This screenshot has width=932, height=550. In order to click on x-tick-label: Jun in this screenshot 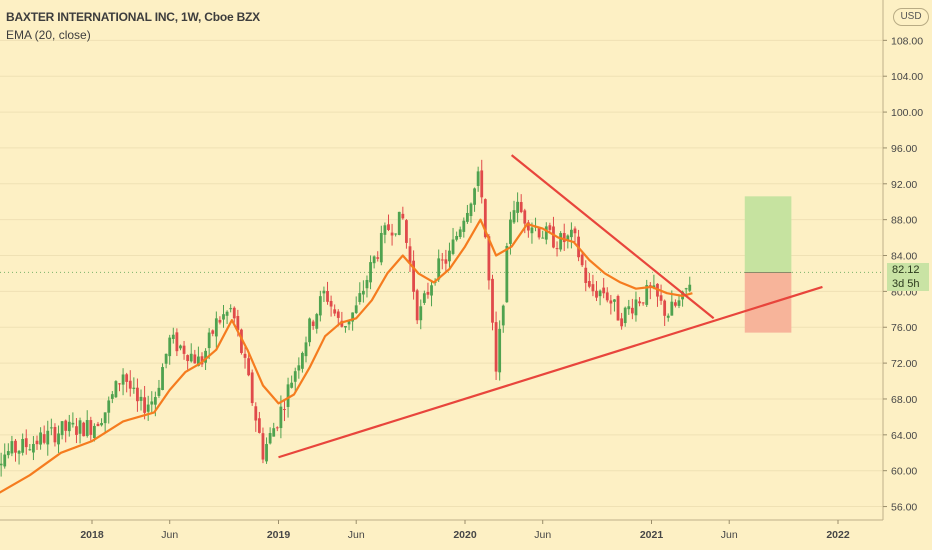, I will do `click(169, 535)`.